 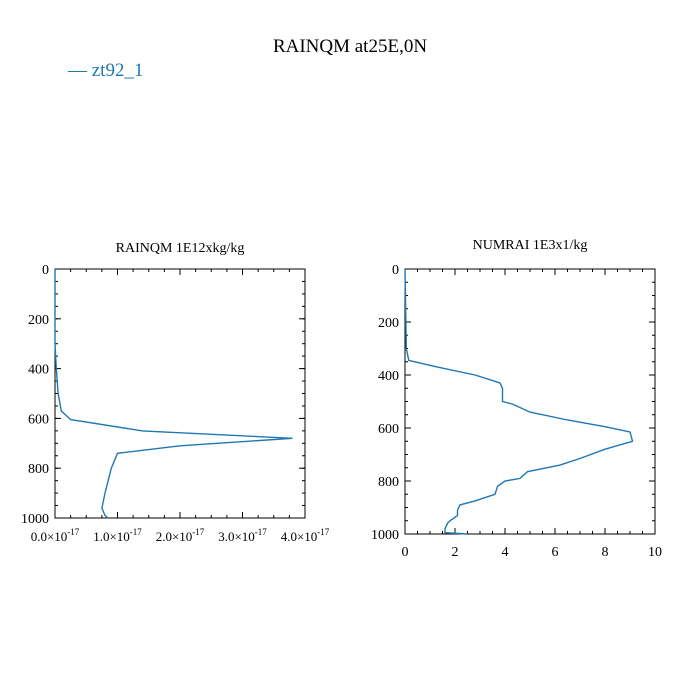 What do you see at coordinates (605, 552) in the screenshot?
I see `x-tick-label: 8` at bounding box center [605, 552].